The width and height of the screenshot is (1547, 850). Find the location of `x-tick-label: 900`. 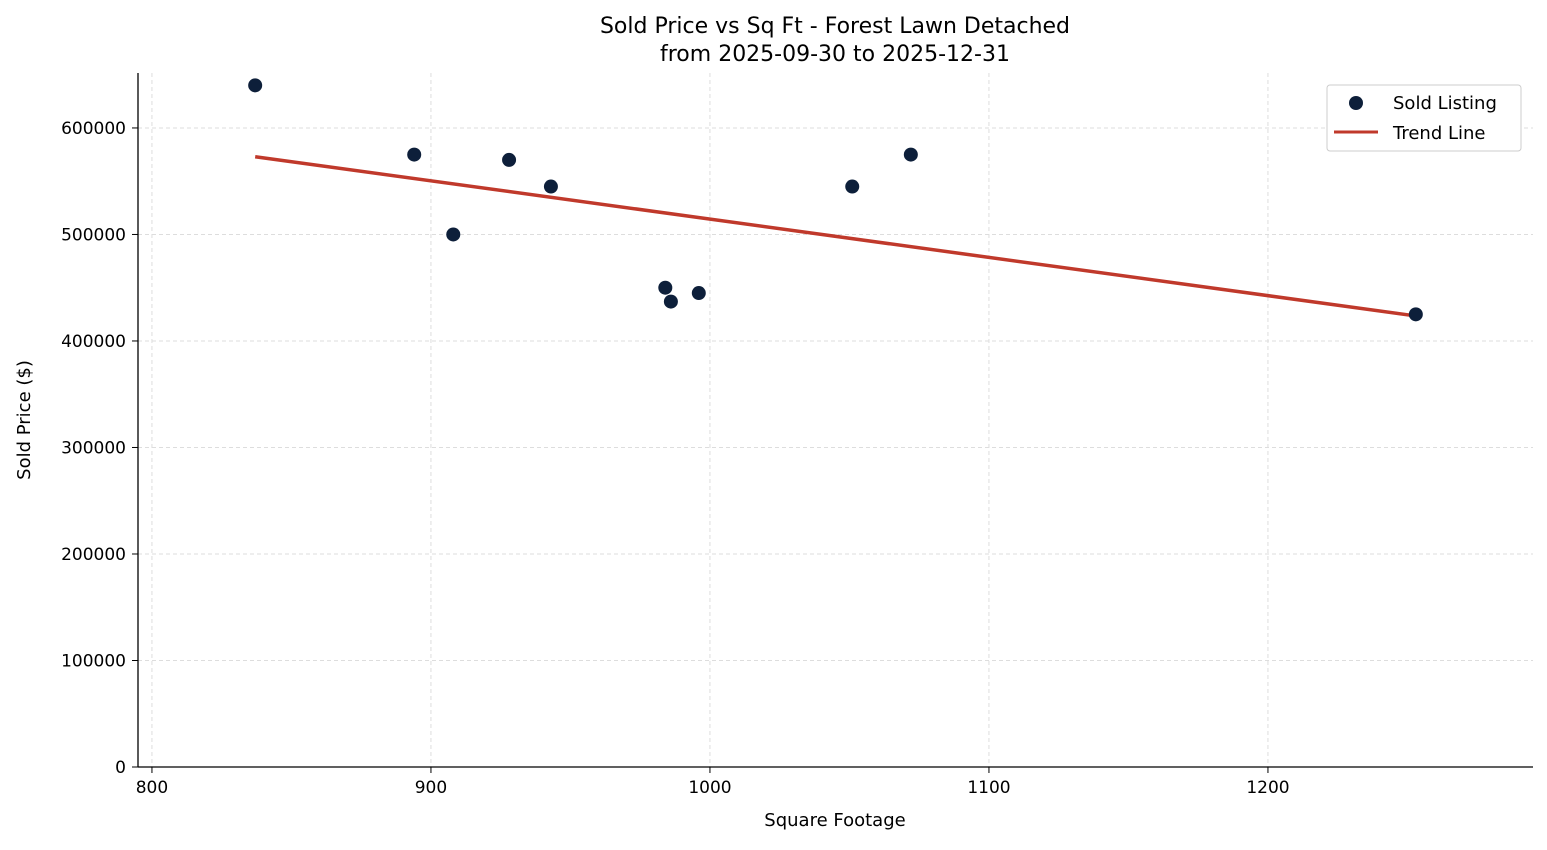

x-tick-label: 900 is located at coordinates (431, 788).